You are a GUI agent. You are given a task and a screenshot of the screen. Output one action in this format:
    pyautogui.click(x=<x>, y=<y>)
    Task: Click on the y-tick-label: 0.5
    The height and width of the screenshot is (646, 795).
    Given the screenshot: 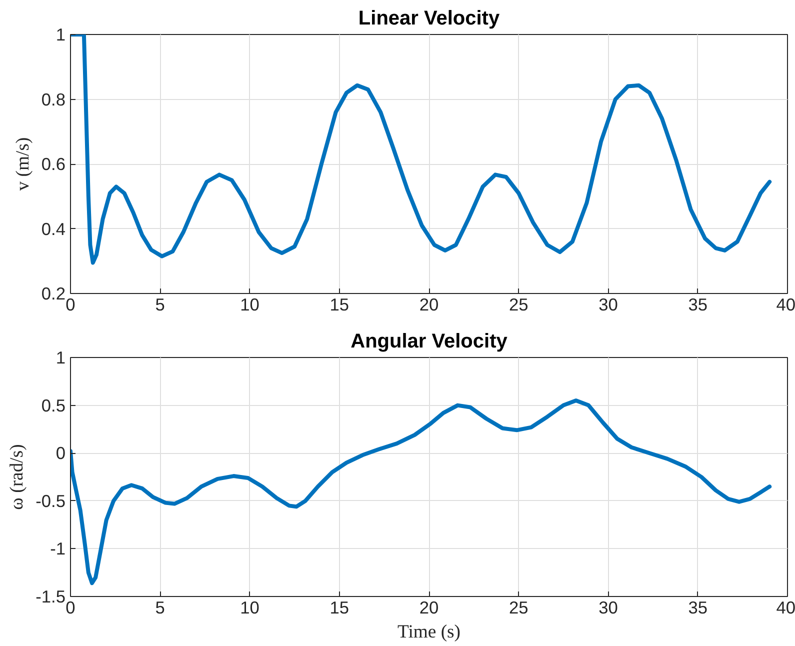 What is the action you would take?
    pyautogui.click(x=53, y=405)
    